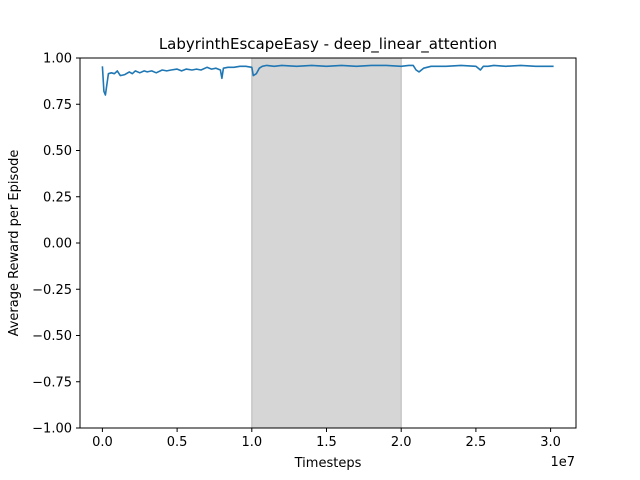  I want to click on y-tick-label: −1.00, so click(52, 429).